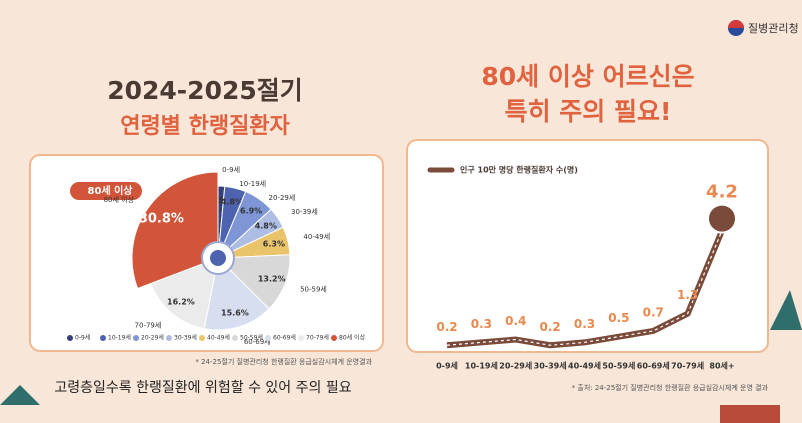 This screenshot has height=423, width=802. Describe the element at coordinates (218, 258) in the screenshot. I see `thermometer-core` at that location.